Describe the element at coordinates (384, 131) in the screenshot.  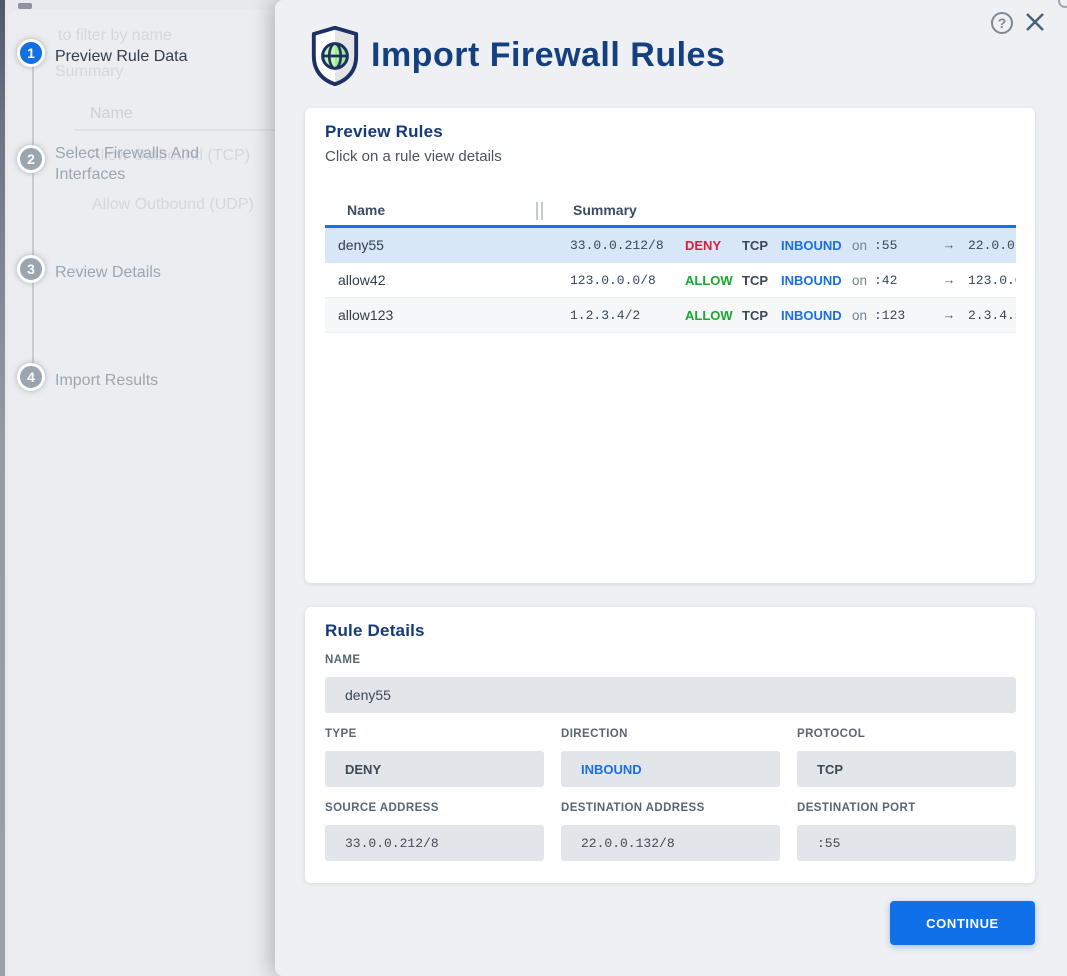
I see `preview-rules-title: Preview Rules` at that location.